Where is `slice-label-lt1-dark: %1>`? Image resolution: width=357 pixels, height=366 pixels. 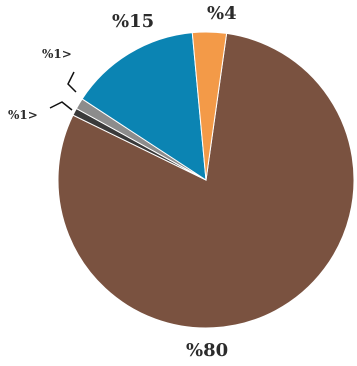 slice-label-lt1-dark: %1> is located at coordinates (23, 115).